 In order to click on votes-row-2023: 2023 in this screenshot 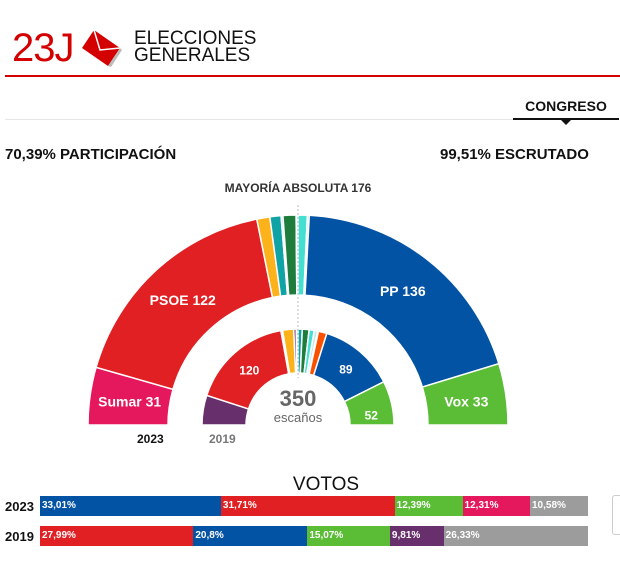, I will do `click(22, 506)`.